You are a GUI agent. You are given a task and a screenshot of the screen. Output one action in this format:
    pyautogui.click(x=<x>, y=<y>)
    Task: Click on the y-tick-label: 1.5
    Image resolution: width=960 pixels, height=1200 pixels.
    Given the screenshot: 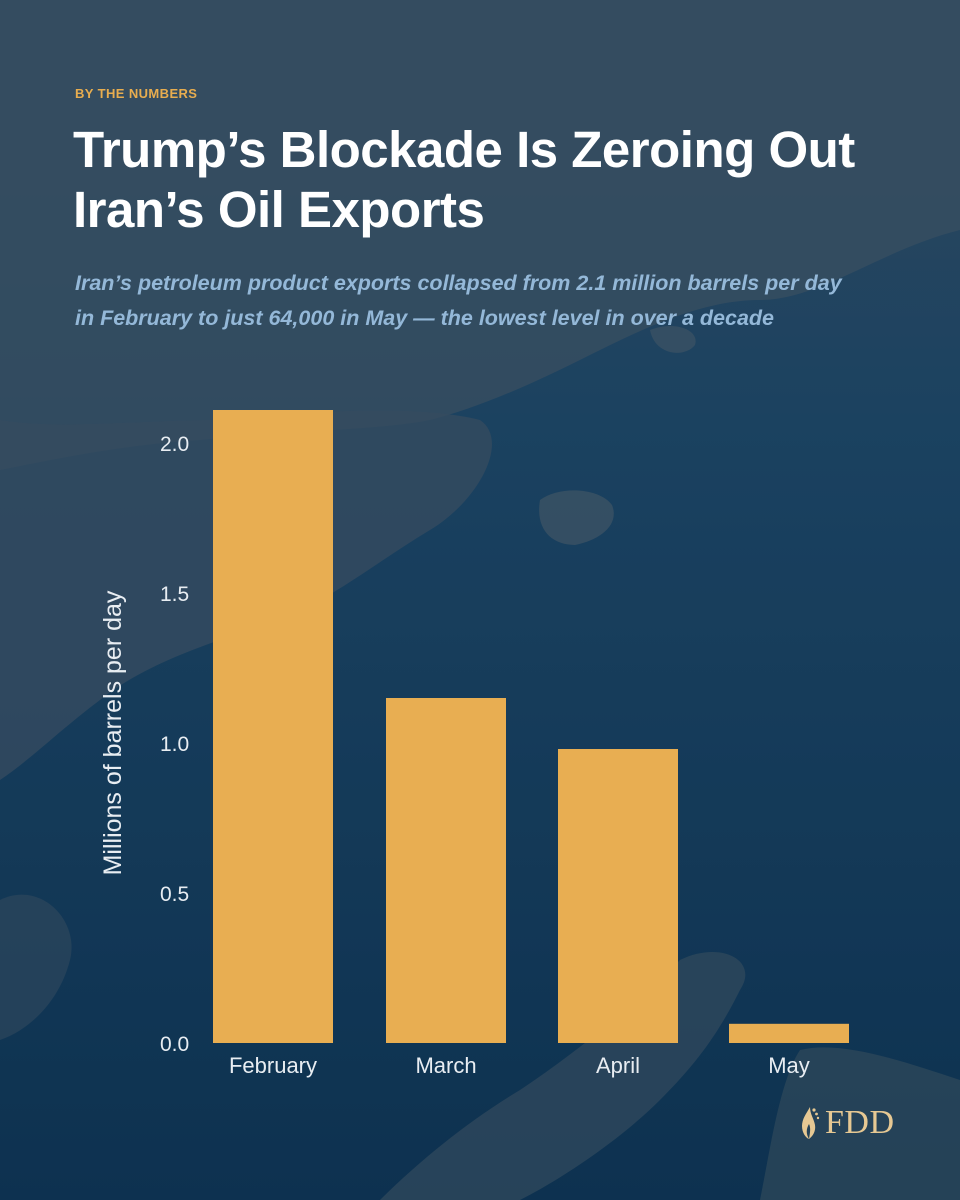 What is the action you would take?
    pyautogui.click(x=174, y=594)
    